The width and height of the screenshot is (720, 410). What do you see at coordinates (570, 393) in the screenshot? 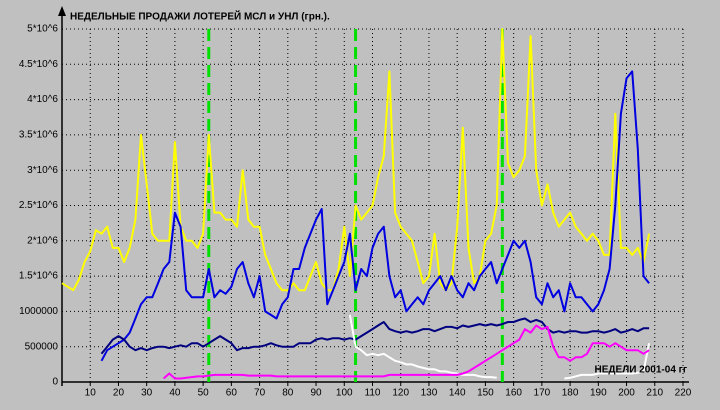
I see `x-tick-label: 180` at bounding box center [570, 393].